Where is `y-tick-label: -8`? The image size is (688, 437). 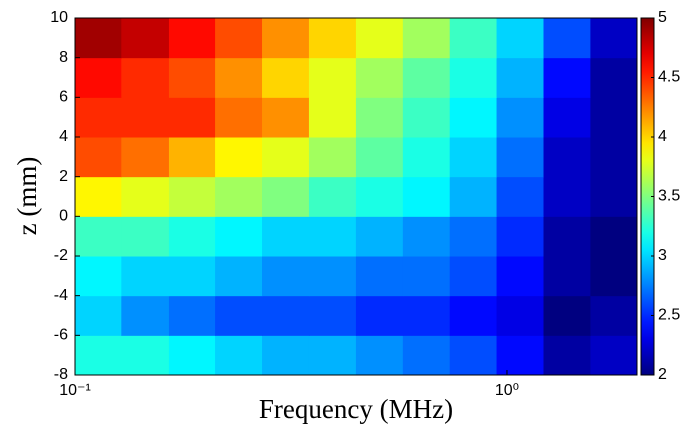
y-tick-label: -8 is located at coordinates (61, 374).